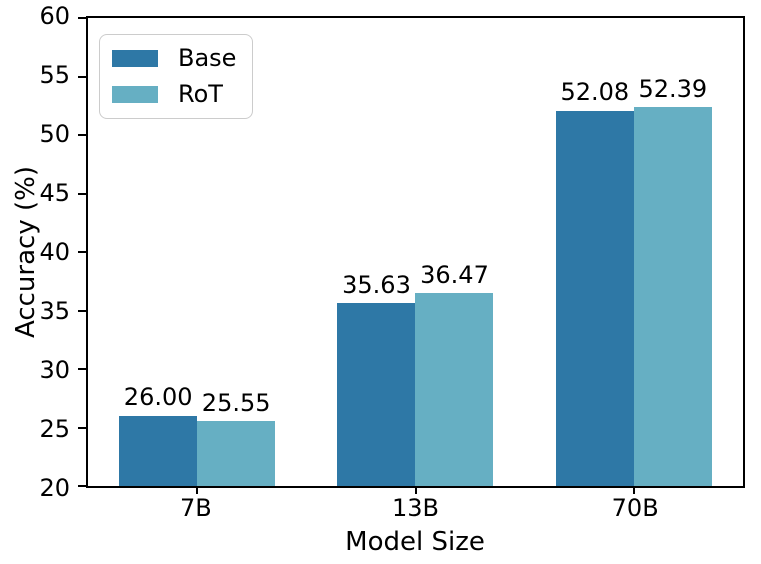 The width and height of the screenshot is (761, 564). I want to click on bar-rot-70B, so click(672, 296).